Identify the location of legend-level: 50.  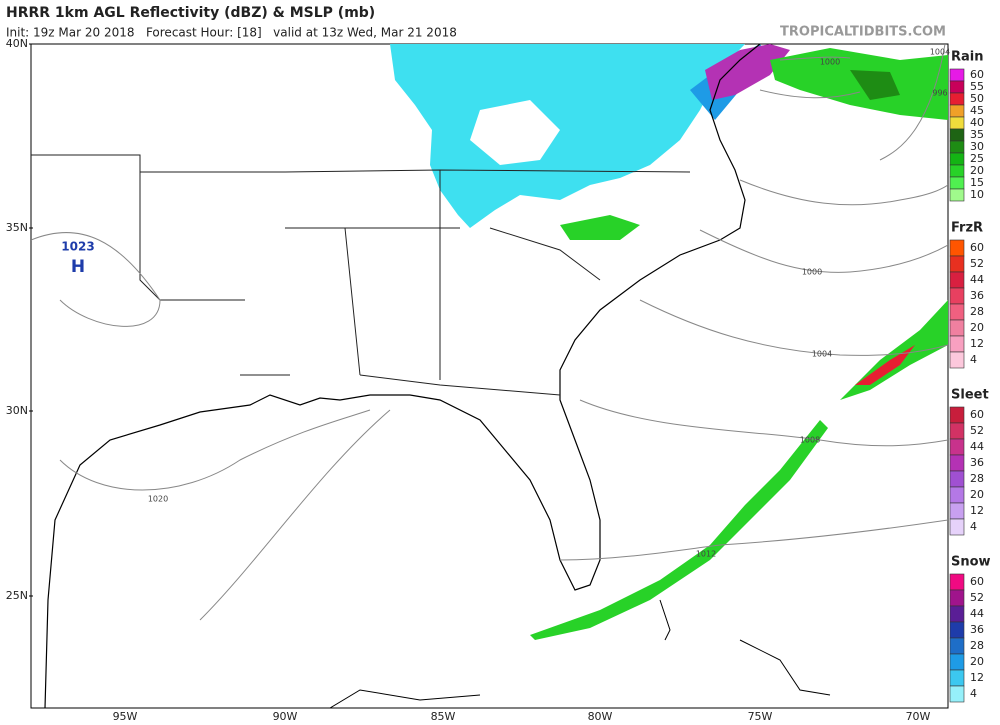
(977, 98).